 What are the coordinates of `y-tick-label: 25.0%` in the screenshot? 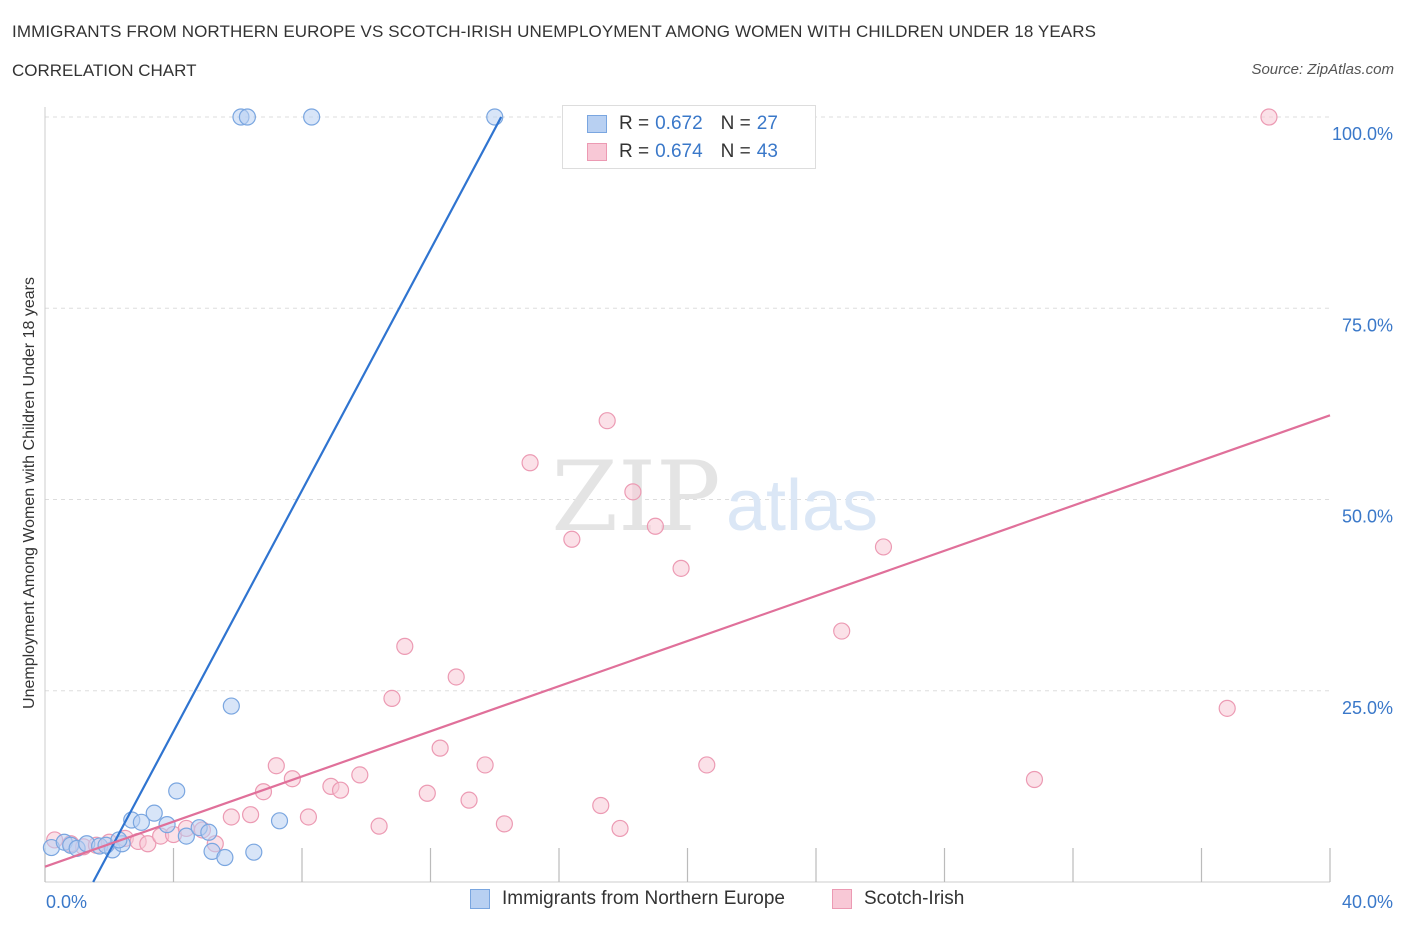 It's located at (1367, 708).